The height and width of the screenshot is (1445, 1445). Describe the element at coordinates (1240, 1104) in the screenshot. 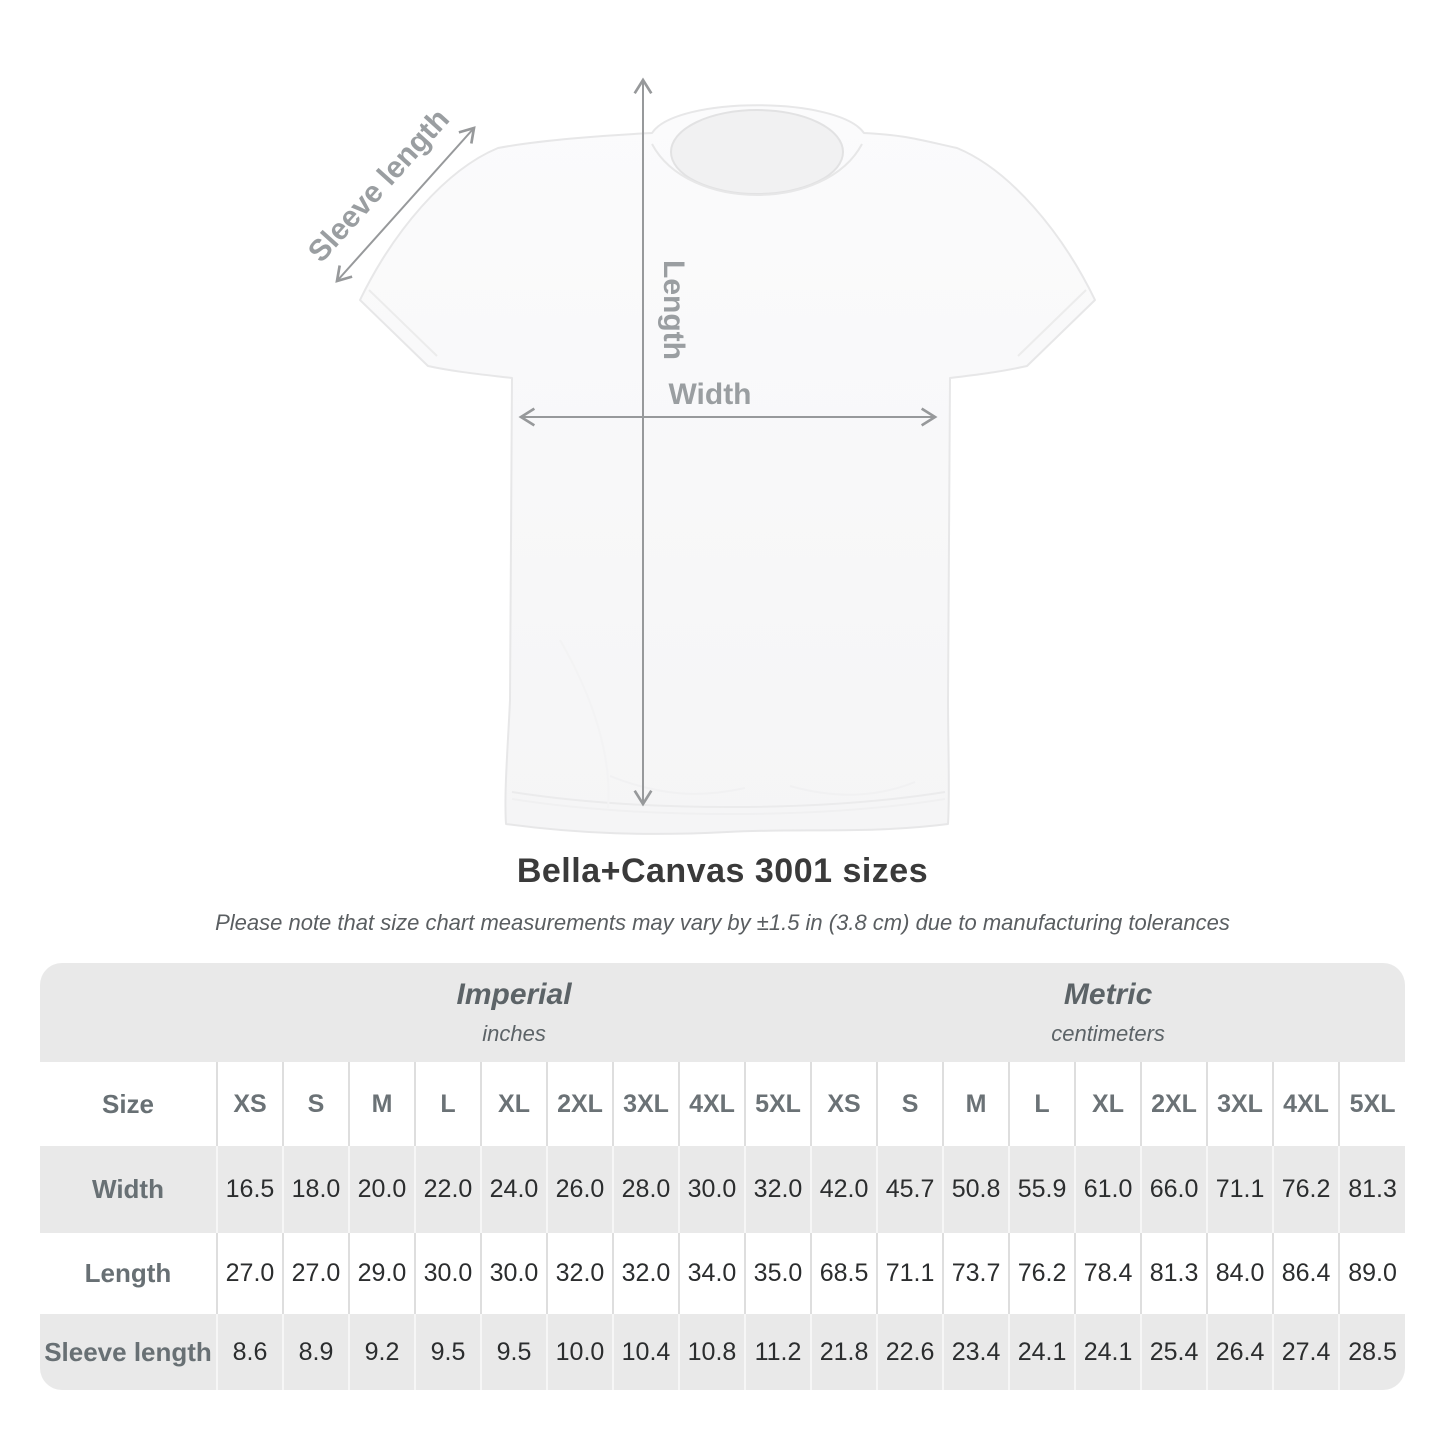

I see `size-col-metric-3xl: 3XL` at that location.